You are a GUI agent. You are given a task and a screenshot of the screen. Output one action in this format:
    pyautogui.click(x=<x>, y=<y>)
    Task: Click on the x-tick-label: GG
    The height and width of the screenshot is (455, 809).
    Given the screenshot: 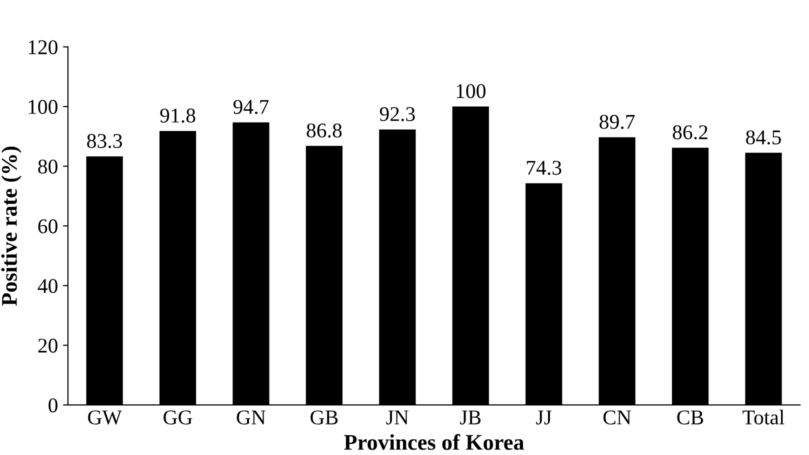 What is the action you would take?
    pyautogui.click(x=178, y=417)
    